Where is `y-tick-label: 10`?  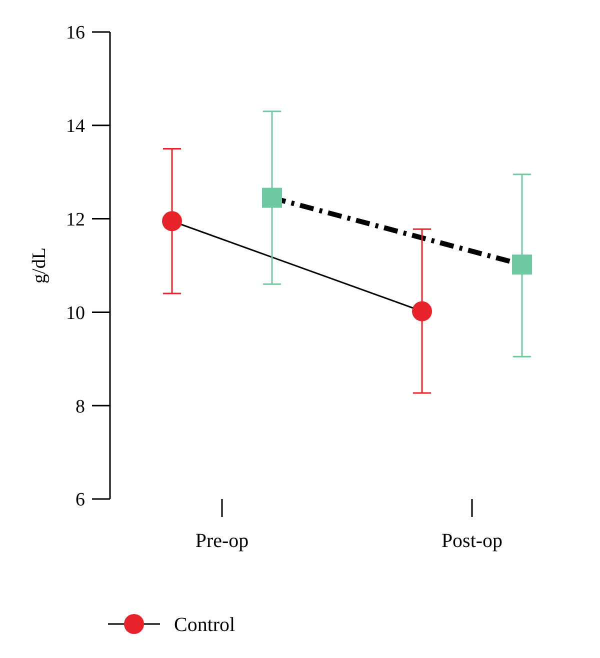
y-tick-label: 10 is located at coordinates (75, 313).